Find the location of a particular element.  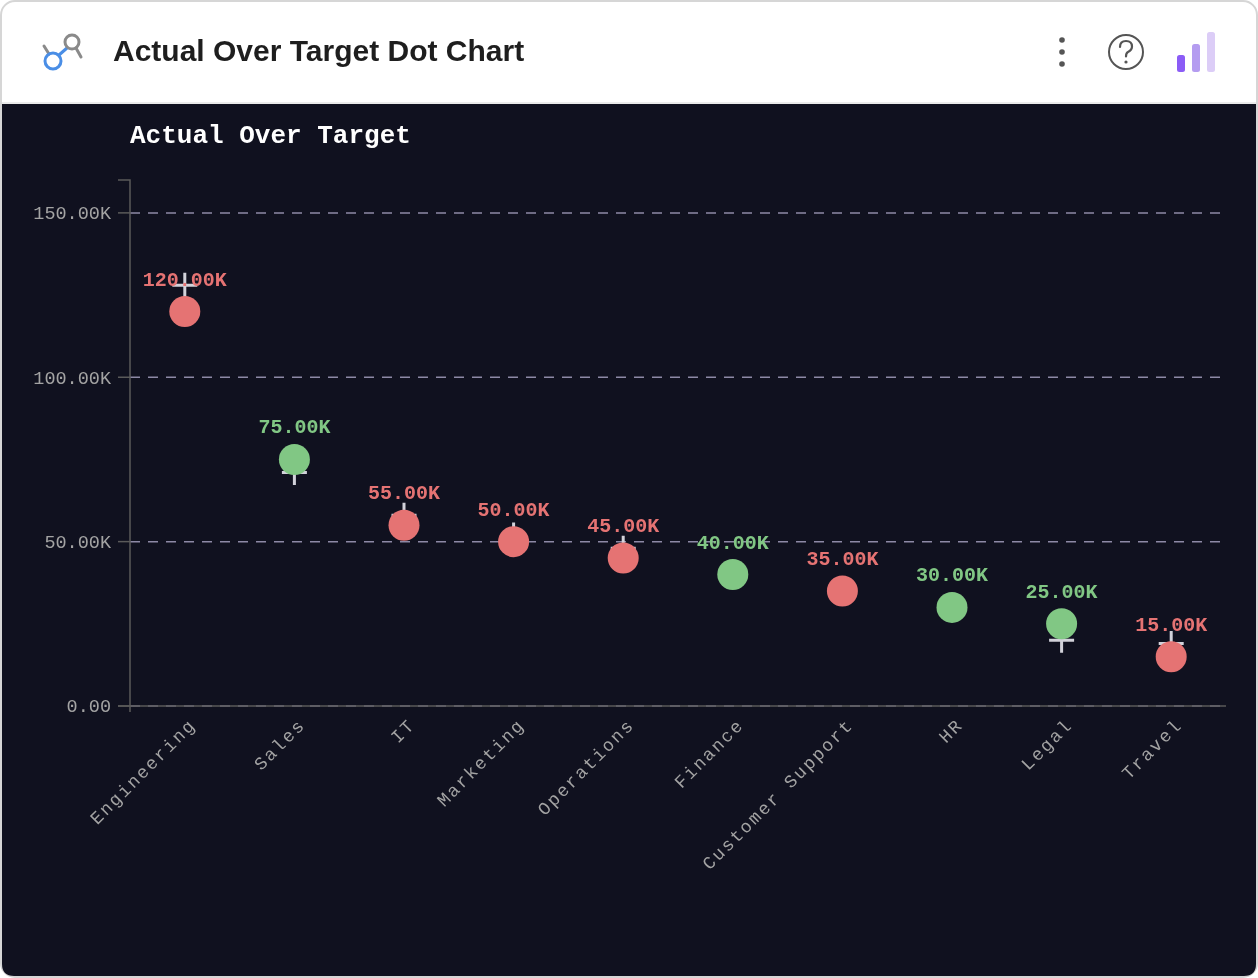

data-label: 50.00K is located at coordinates (513, 510).